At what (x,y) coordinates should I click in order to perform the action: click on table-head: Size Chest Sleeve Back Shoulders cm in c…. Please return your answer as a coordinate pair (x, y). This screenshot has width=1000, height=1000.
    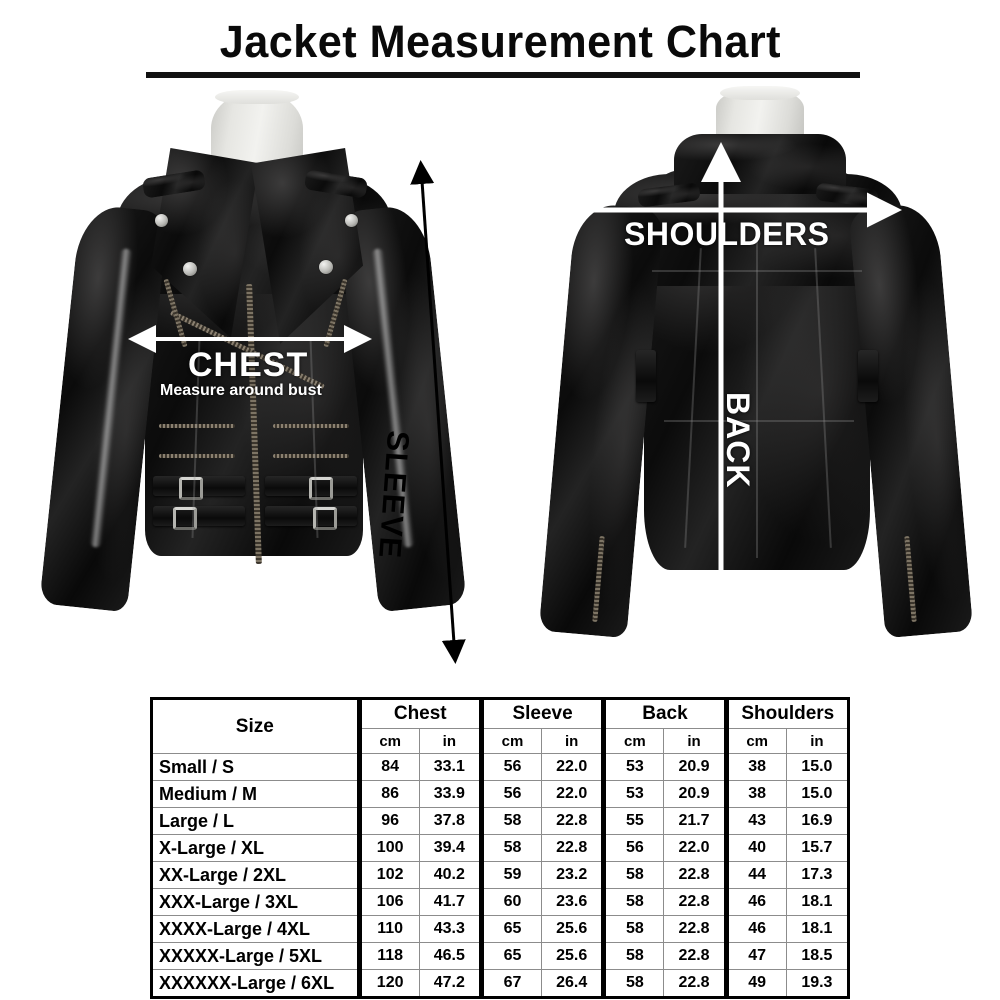
    Looking at the image, I should click on (500, 726).